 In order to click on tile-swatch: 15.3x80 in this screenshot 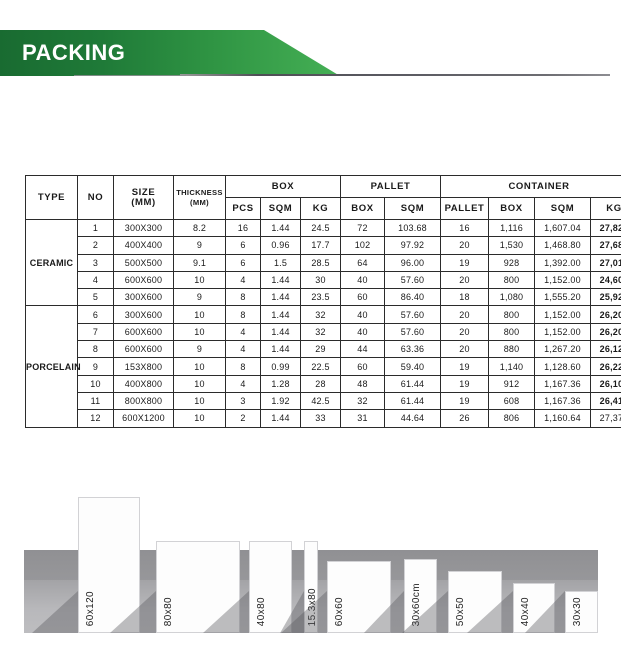, I will do `click(311, 587)`.